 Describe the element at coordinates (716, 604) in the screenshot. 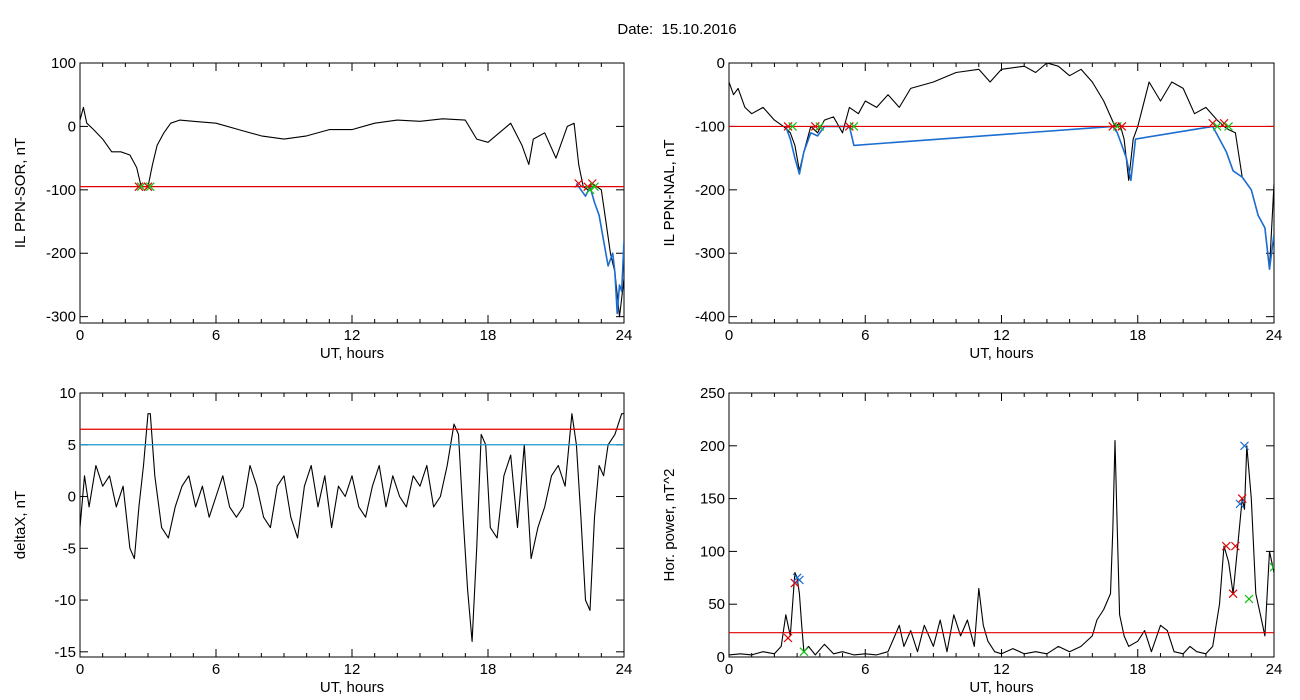

I see `y-tick-label: 50` at that location.